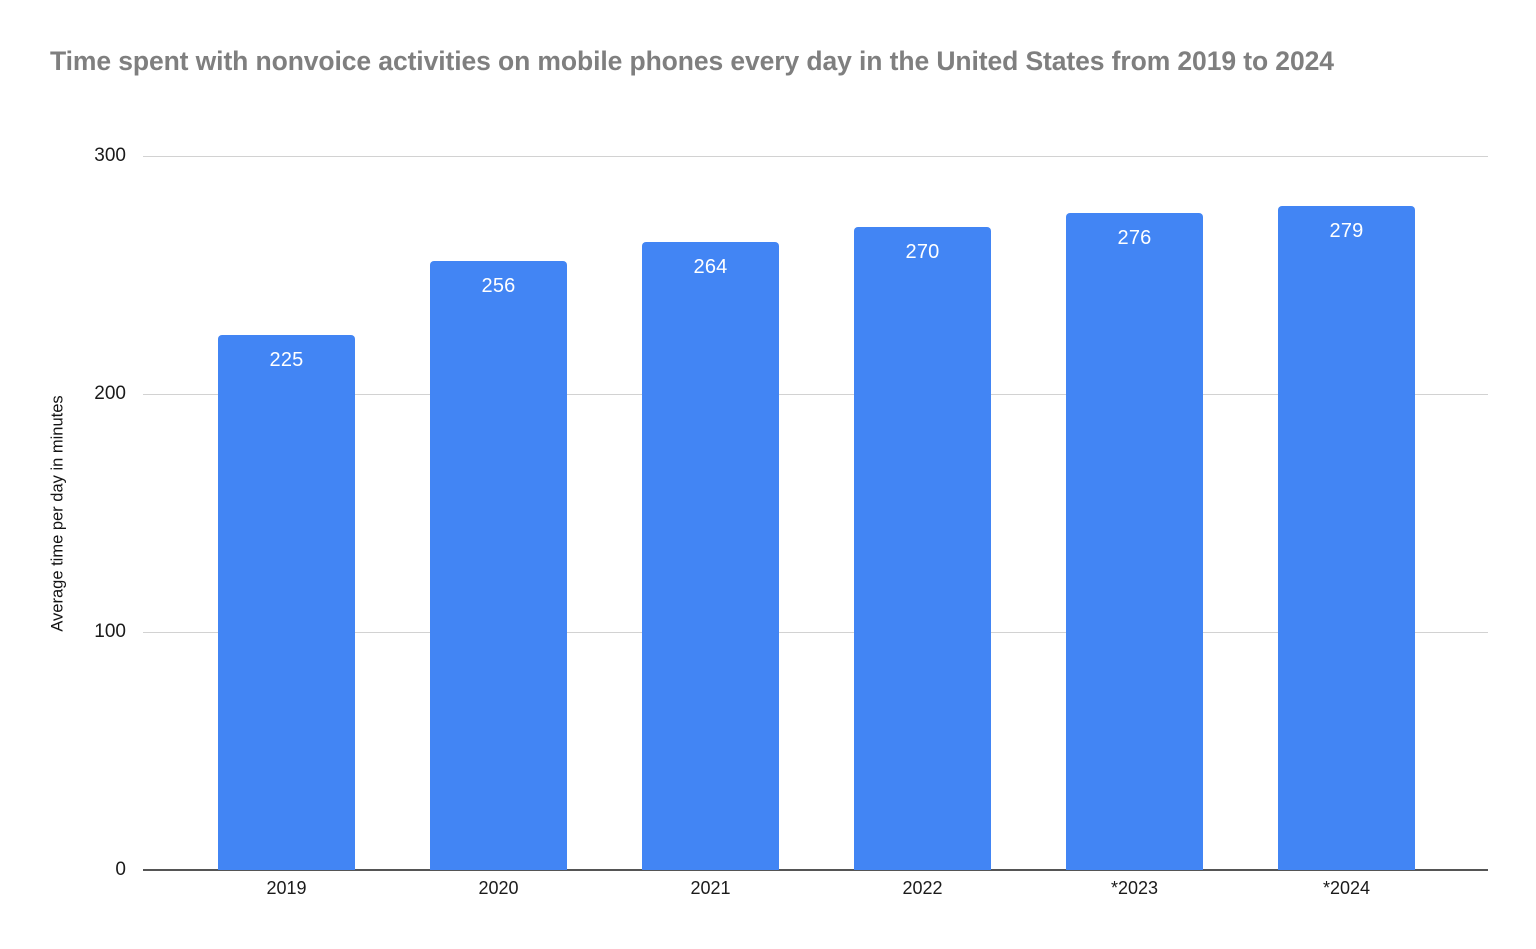 Image resolution: width=1536 pixels, height=949 pixels. I want to click on x-tick-2020: 2020, so click(498, 888).